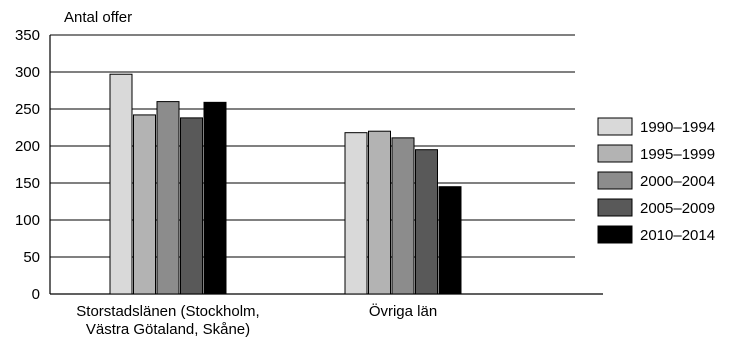 Image resolution: width=749 pixels, height=345 pixels. What do you see at coordinates (168, 329) in the screenshot?
I see `x-category-label: Västra Götaland, Skåne)` at bounding box center [168, 329].